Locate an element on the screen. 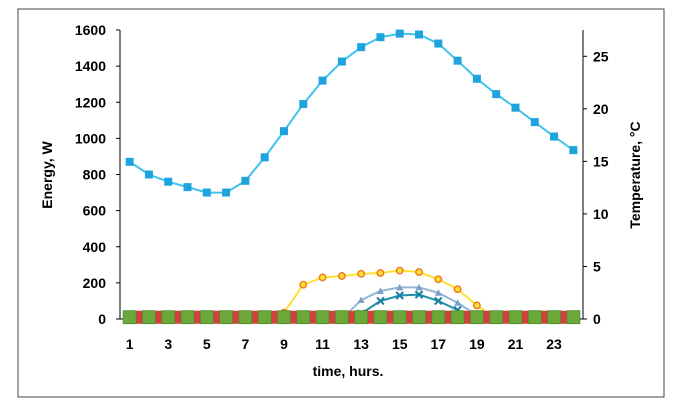  y-right-tick-label: 25 is located at coordinates (601, 56).